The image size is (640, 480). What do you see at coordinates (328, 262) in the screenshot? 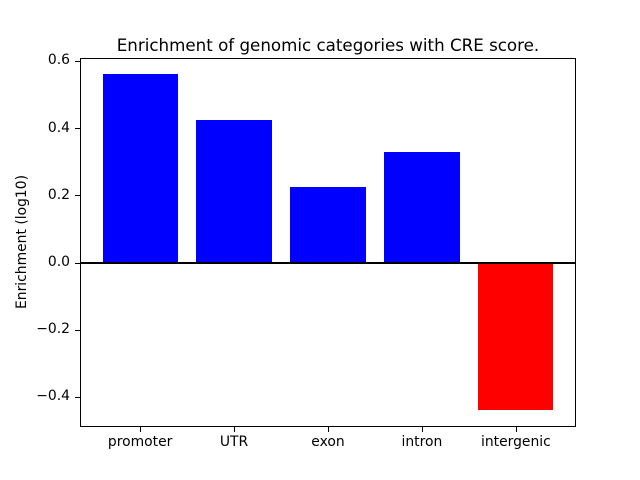
I see `zero-line` at bounding box center [328, 262].